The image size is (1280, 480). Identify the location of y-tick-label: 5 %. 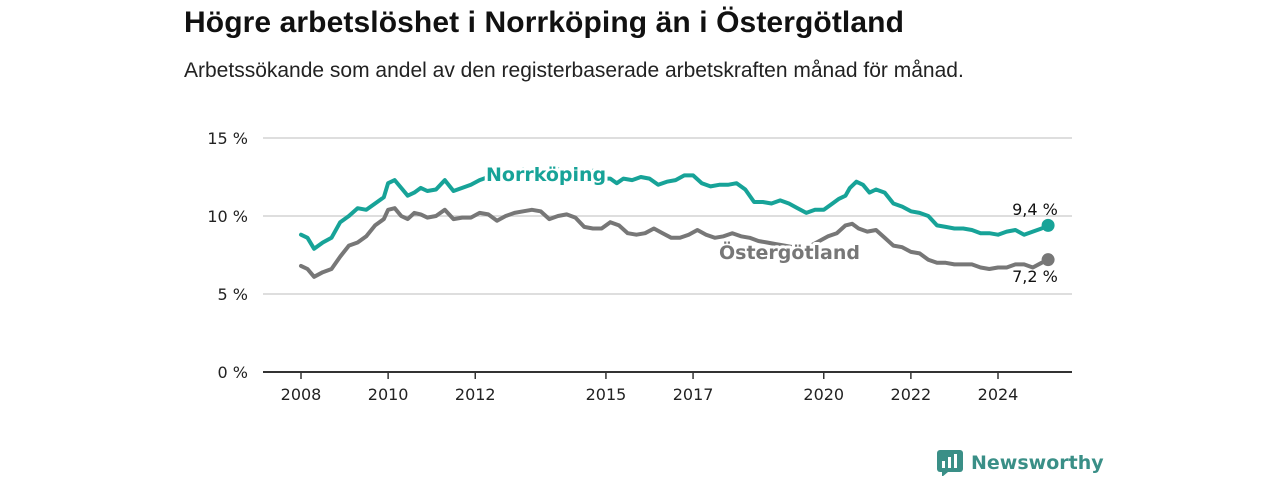
(233, 294).